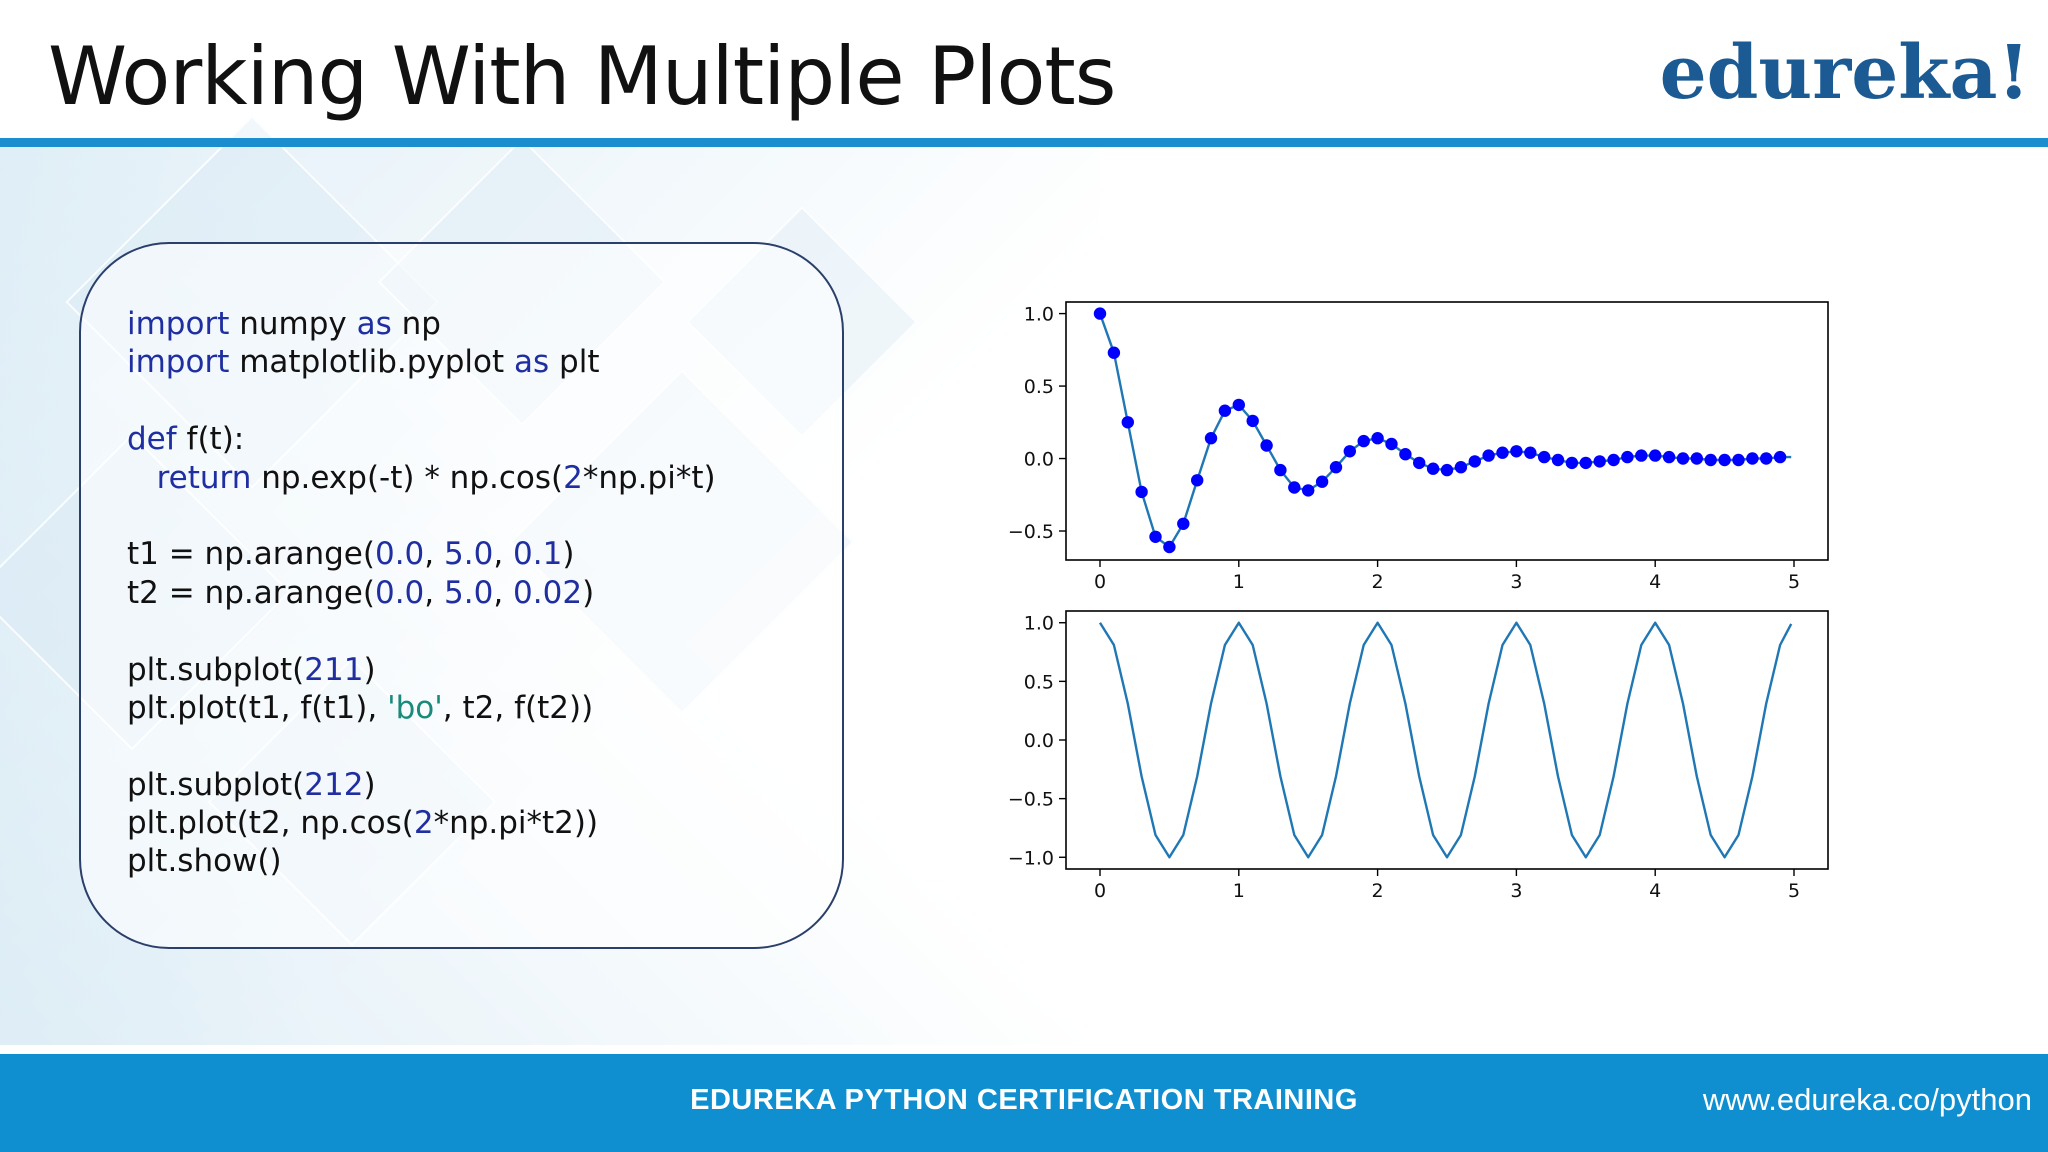 This screenshot has width=2048, height=1152. Describe the element at coordinates (423, 823) in the screenshot. I see `code-token: 2` at that location.